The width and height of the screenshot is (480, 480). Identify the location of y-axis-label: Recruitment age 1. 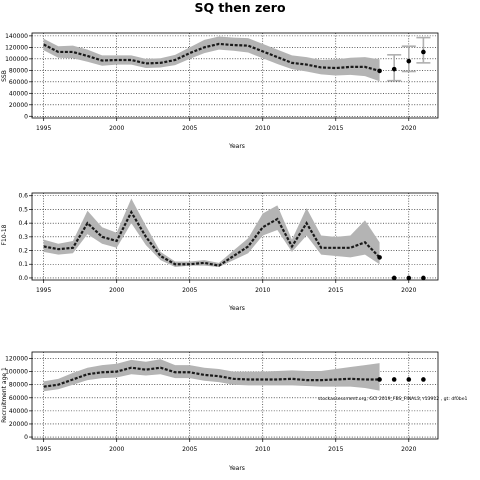
(4, 395).